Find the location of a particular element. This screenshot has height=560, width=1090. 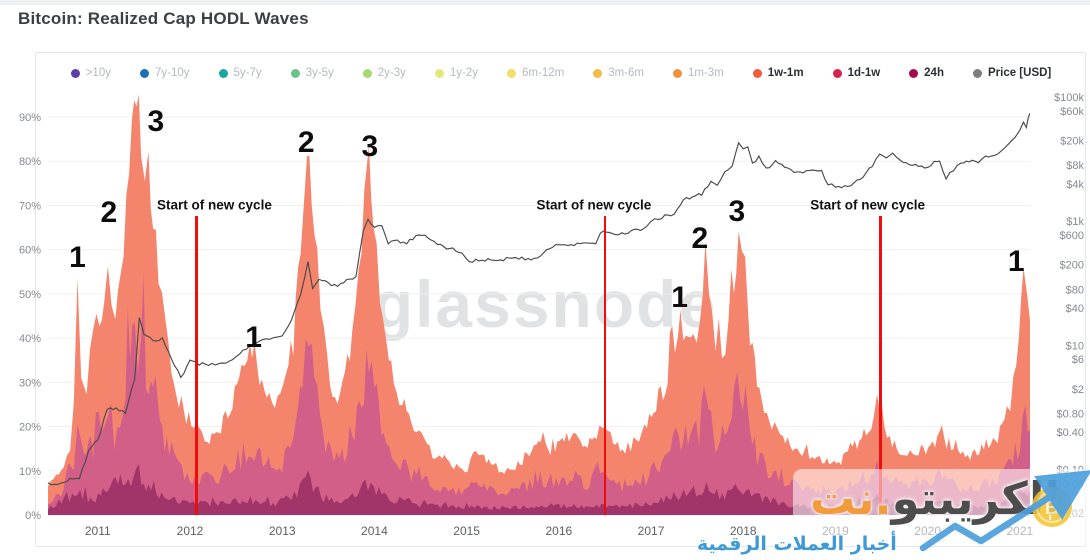

right-axis-tick: $20k is located at coordinates (1072, 141).